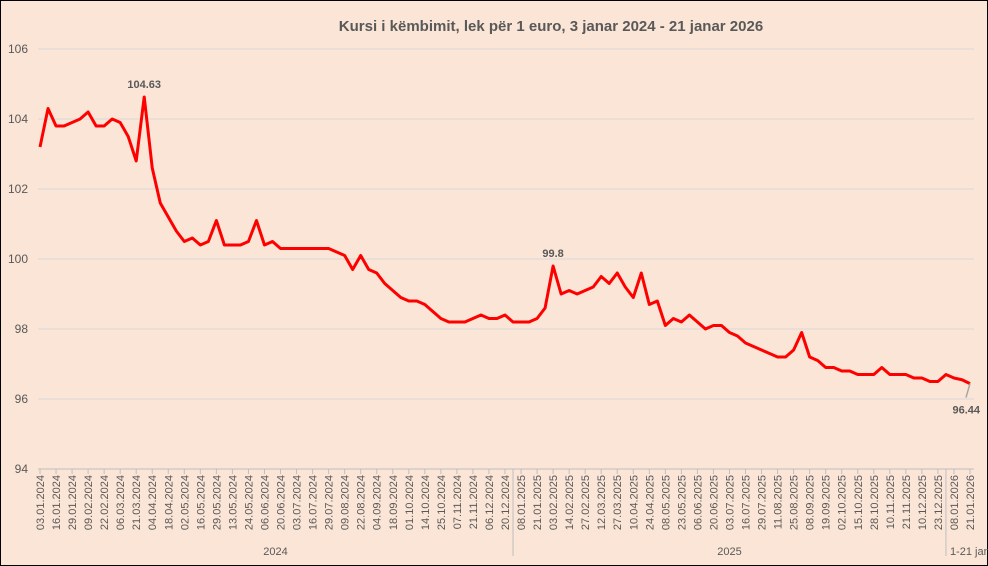 This screenshot has height=566, width=988. Describe the element at coordinates (779, 502) in the screenshot. I see `x-tick-label: 11.08.2025` at that location.